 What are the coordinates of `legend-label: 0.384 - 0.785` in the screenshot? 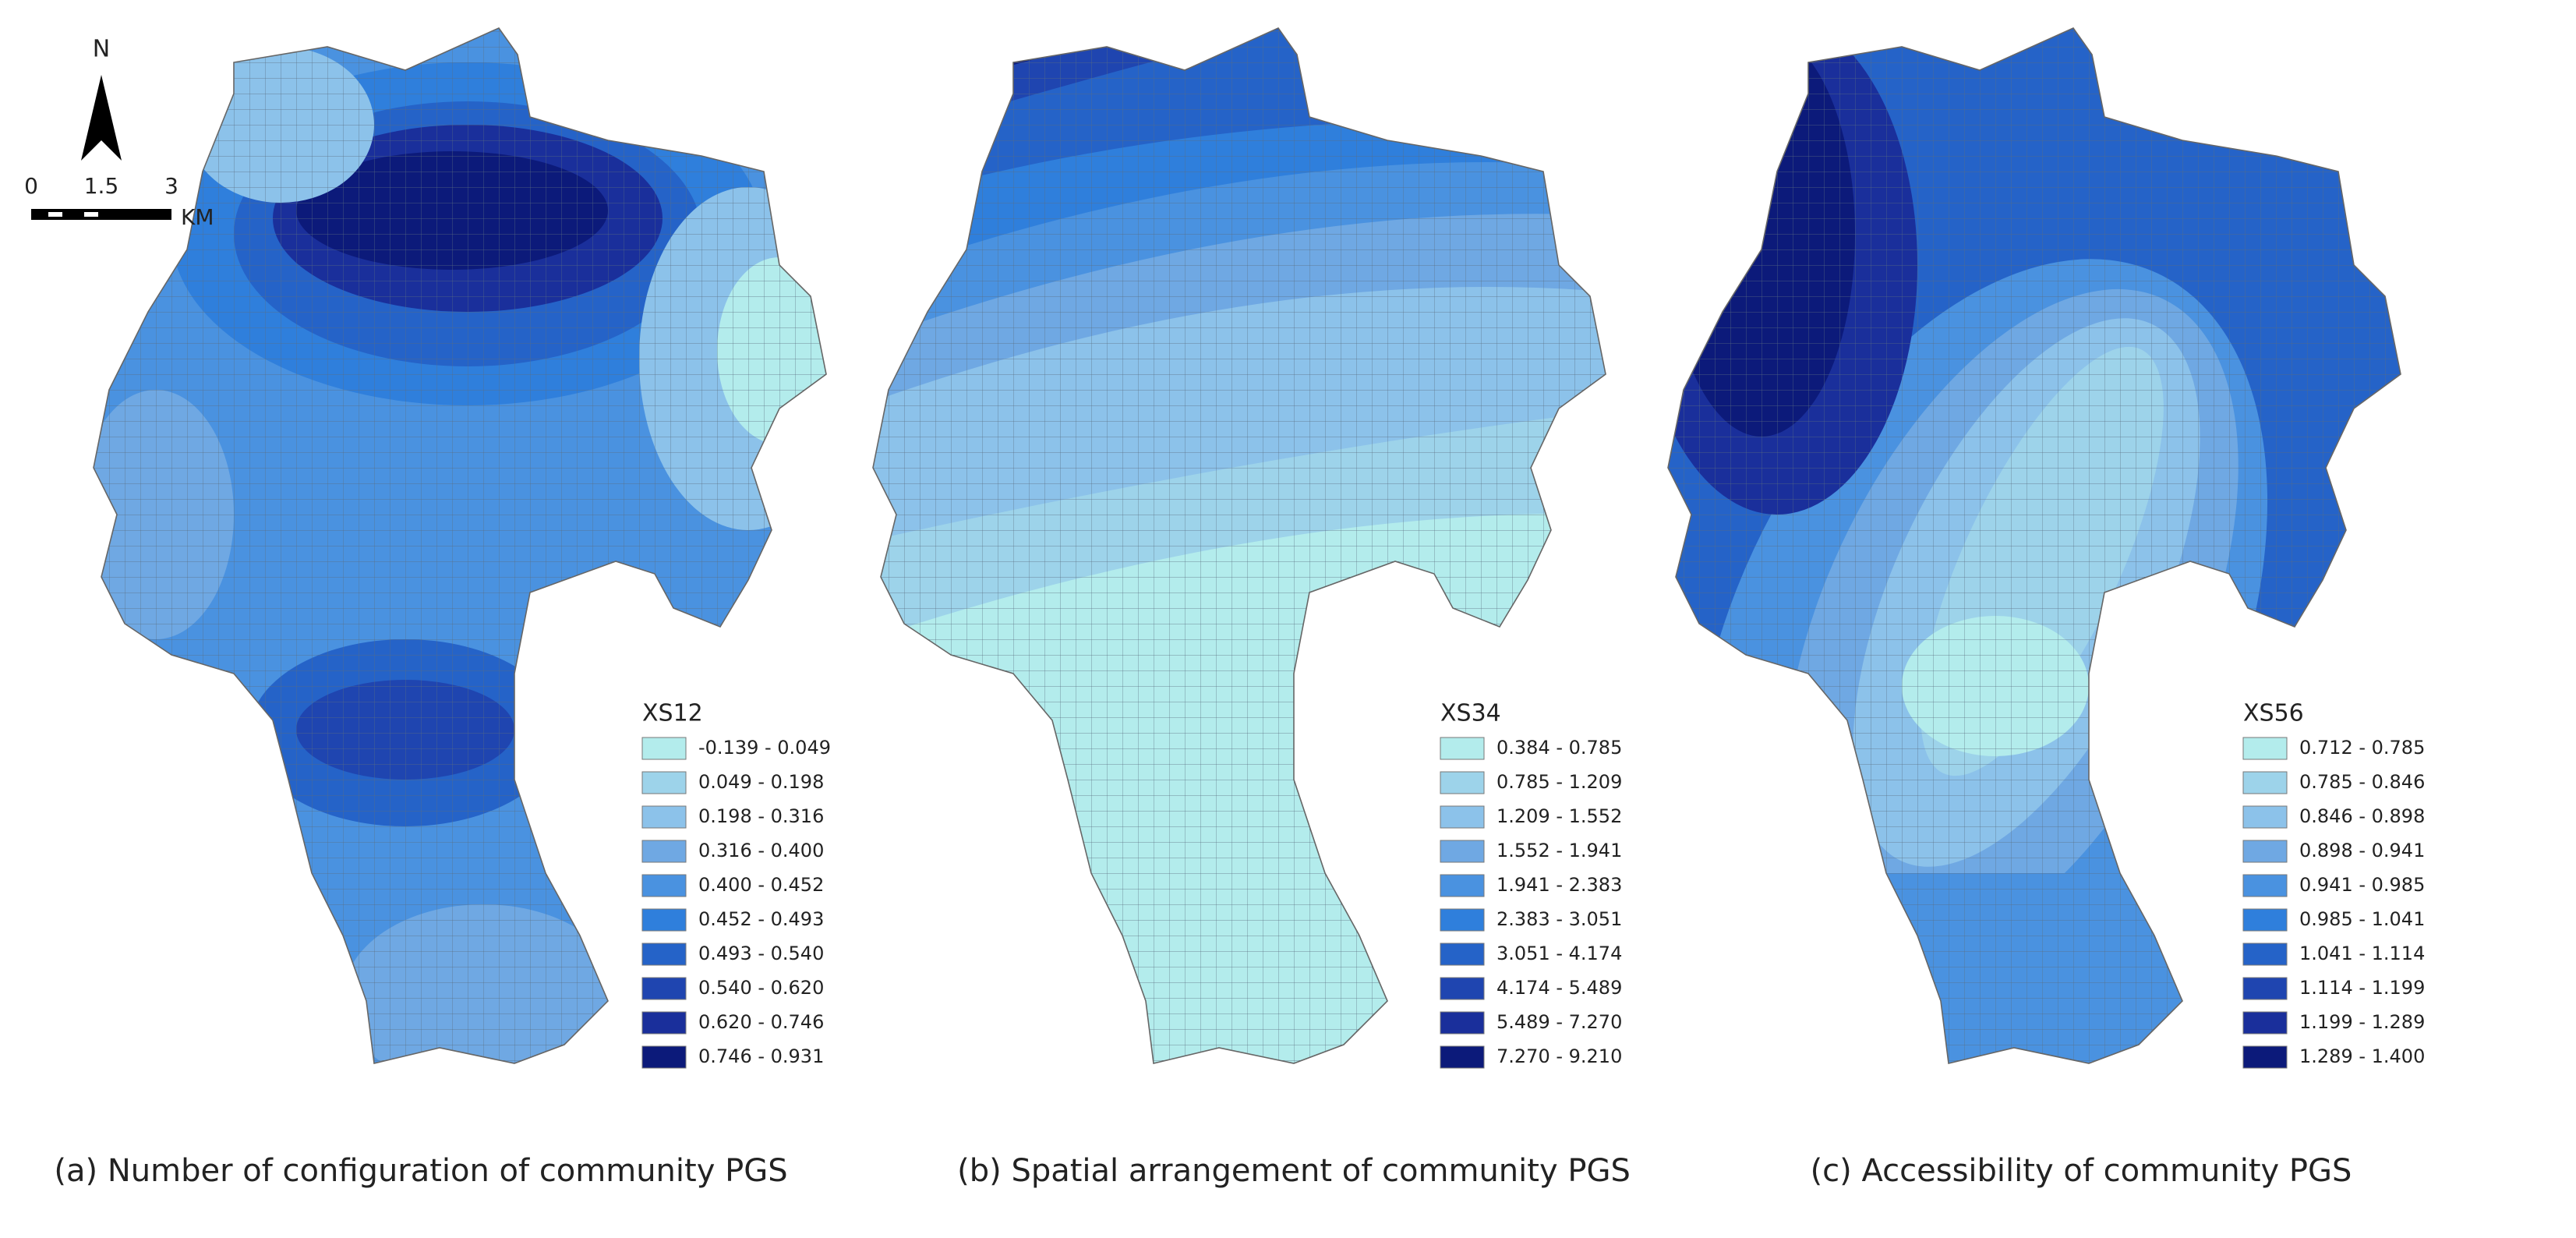 It's located at (1559, 748).